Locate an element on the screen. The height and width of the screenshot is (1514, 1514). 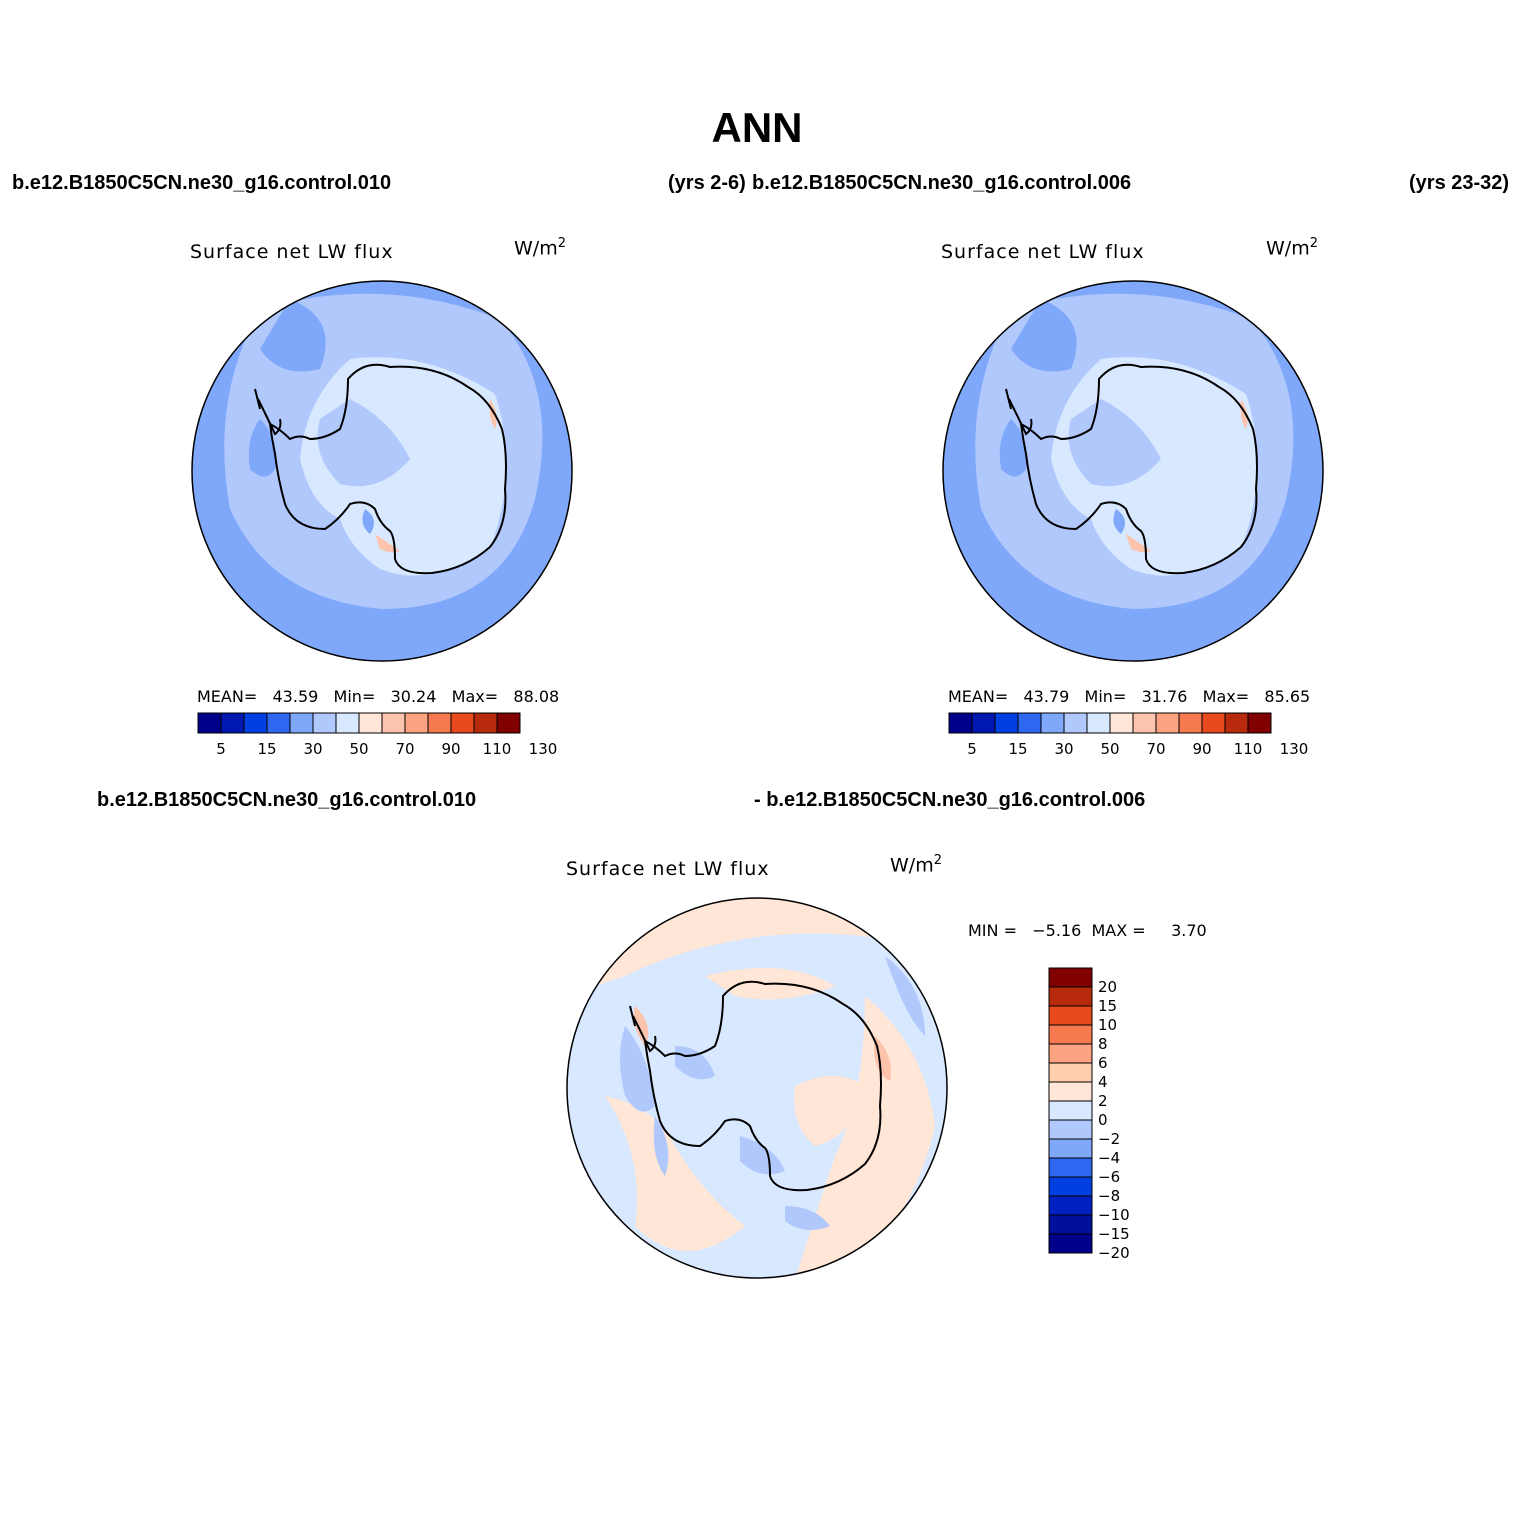
panel-diff-colorbar-tick-label: −15 is located at coordinates (1114, 1234).